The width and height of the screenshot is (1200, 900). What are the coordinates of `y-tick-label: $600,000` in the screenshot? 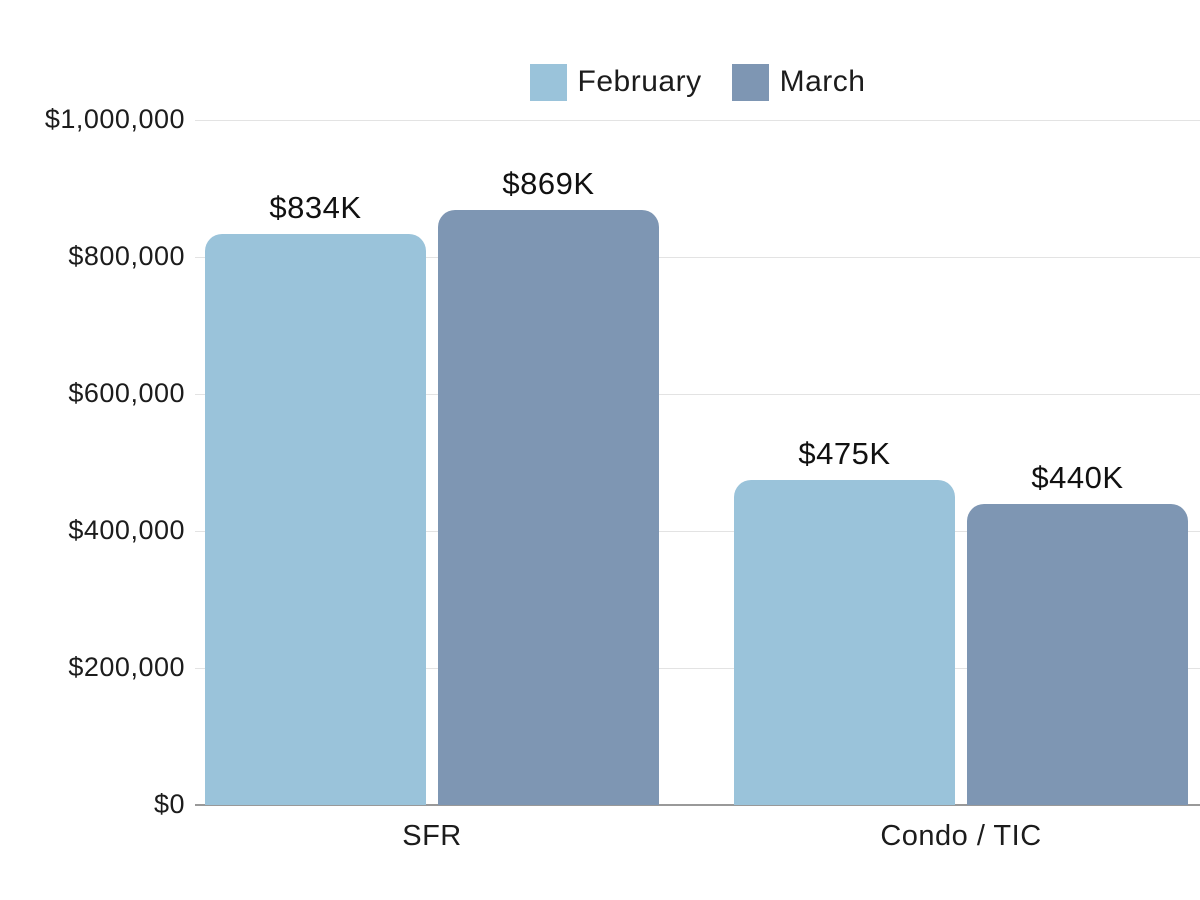 It's located at (126, 393).